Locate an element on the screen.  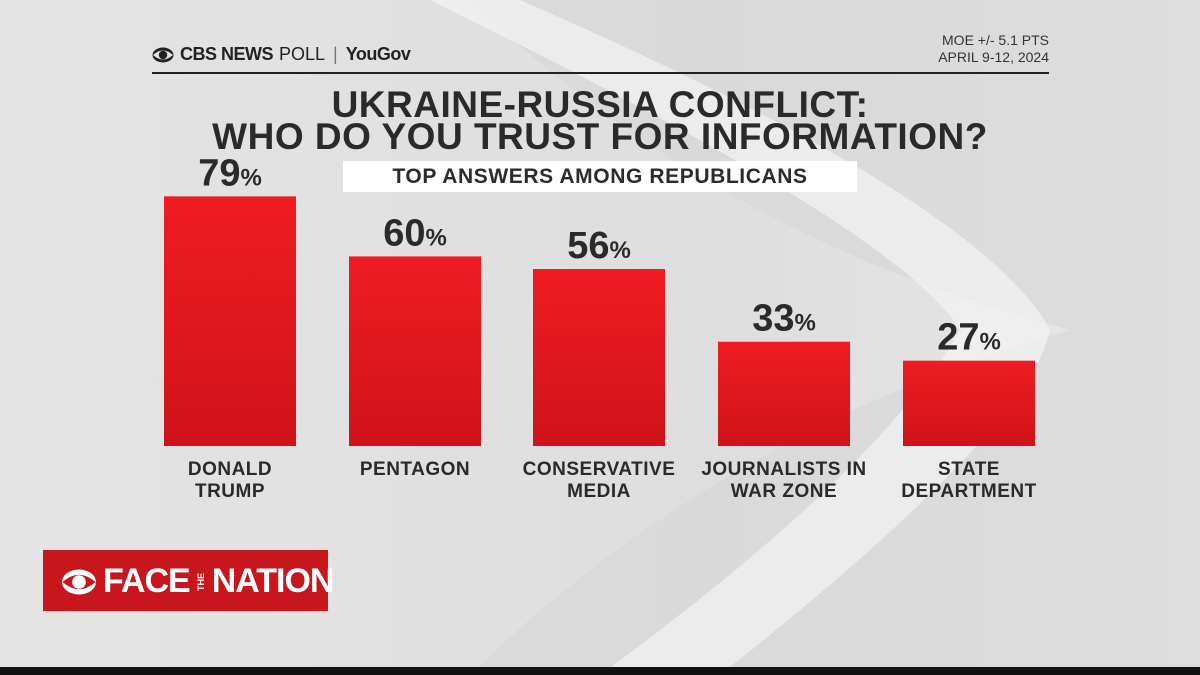
category-label-3-line-1: WAR ZONE is located at coordinates (784, 491).